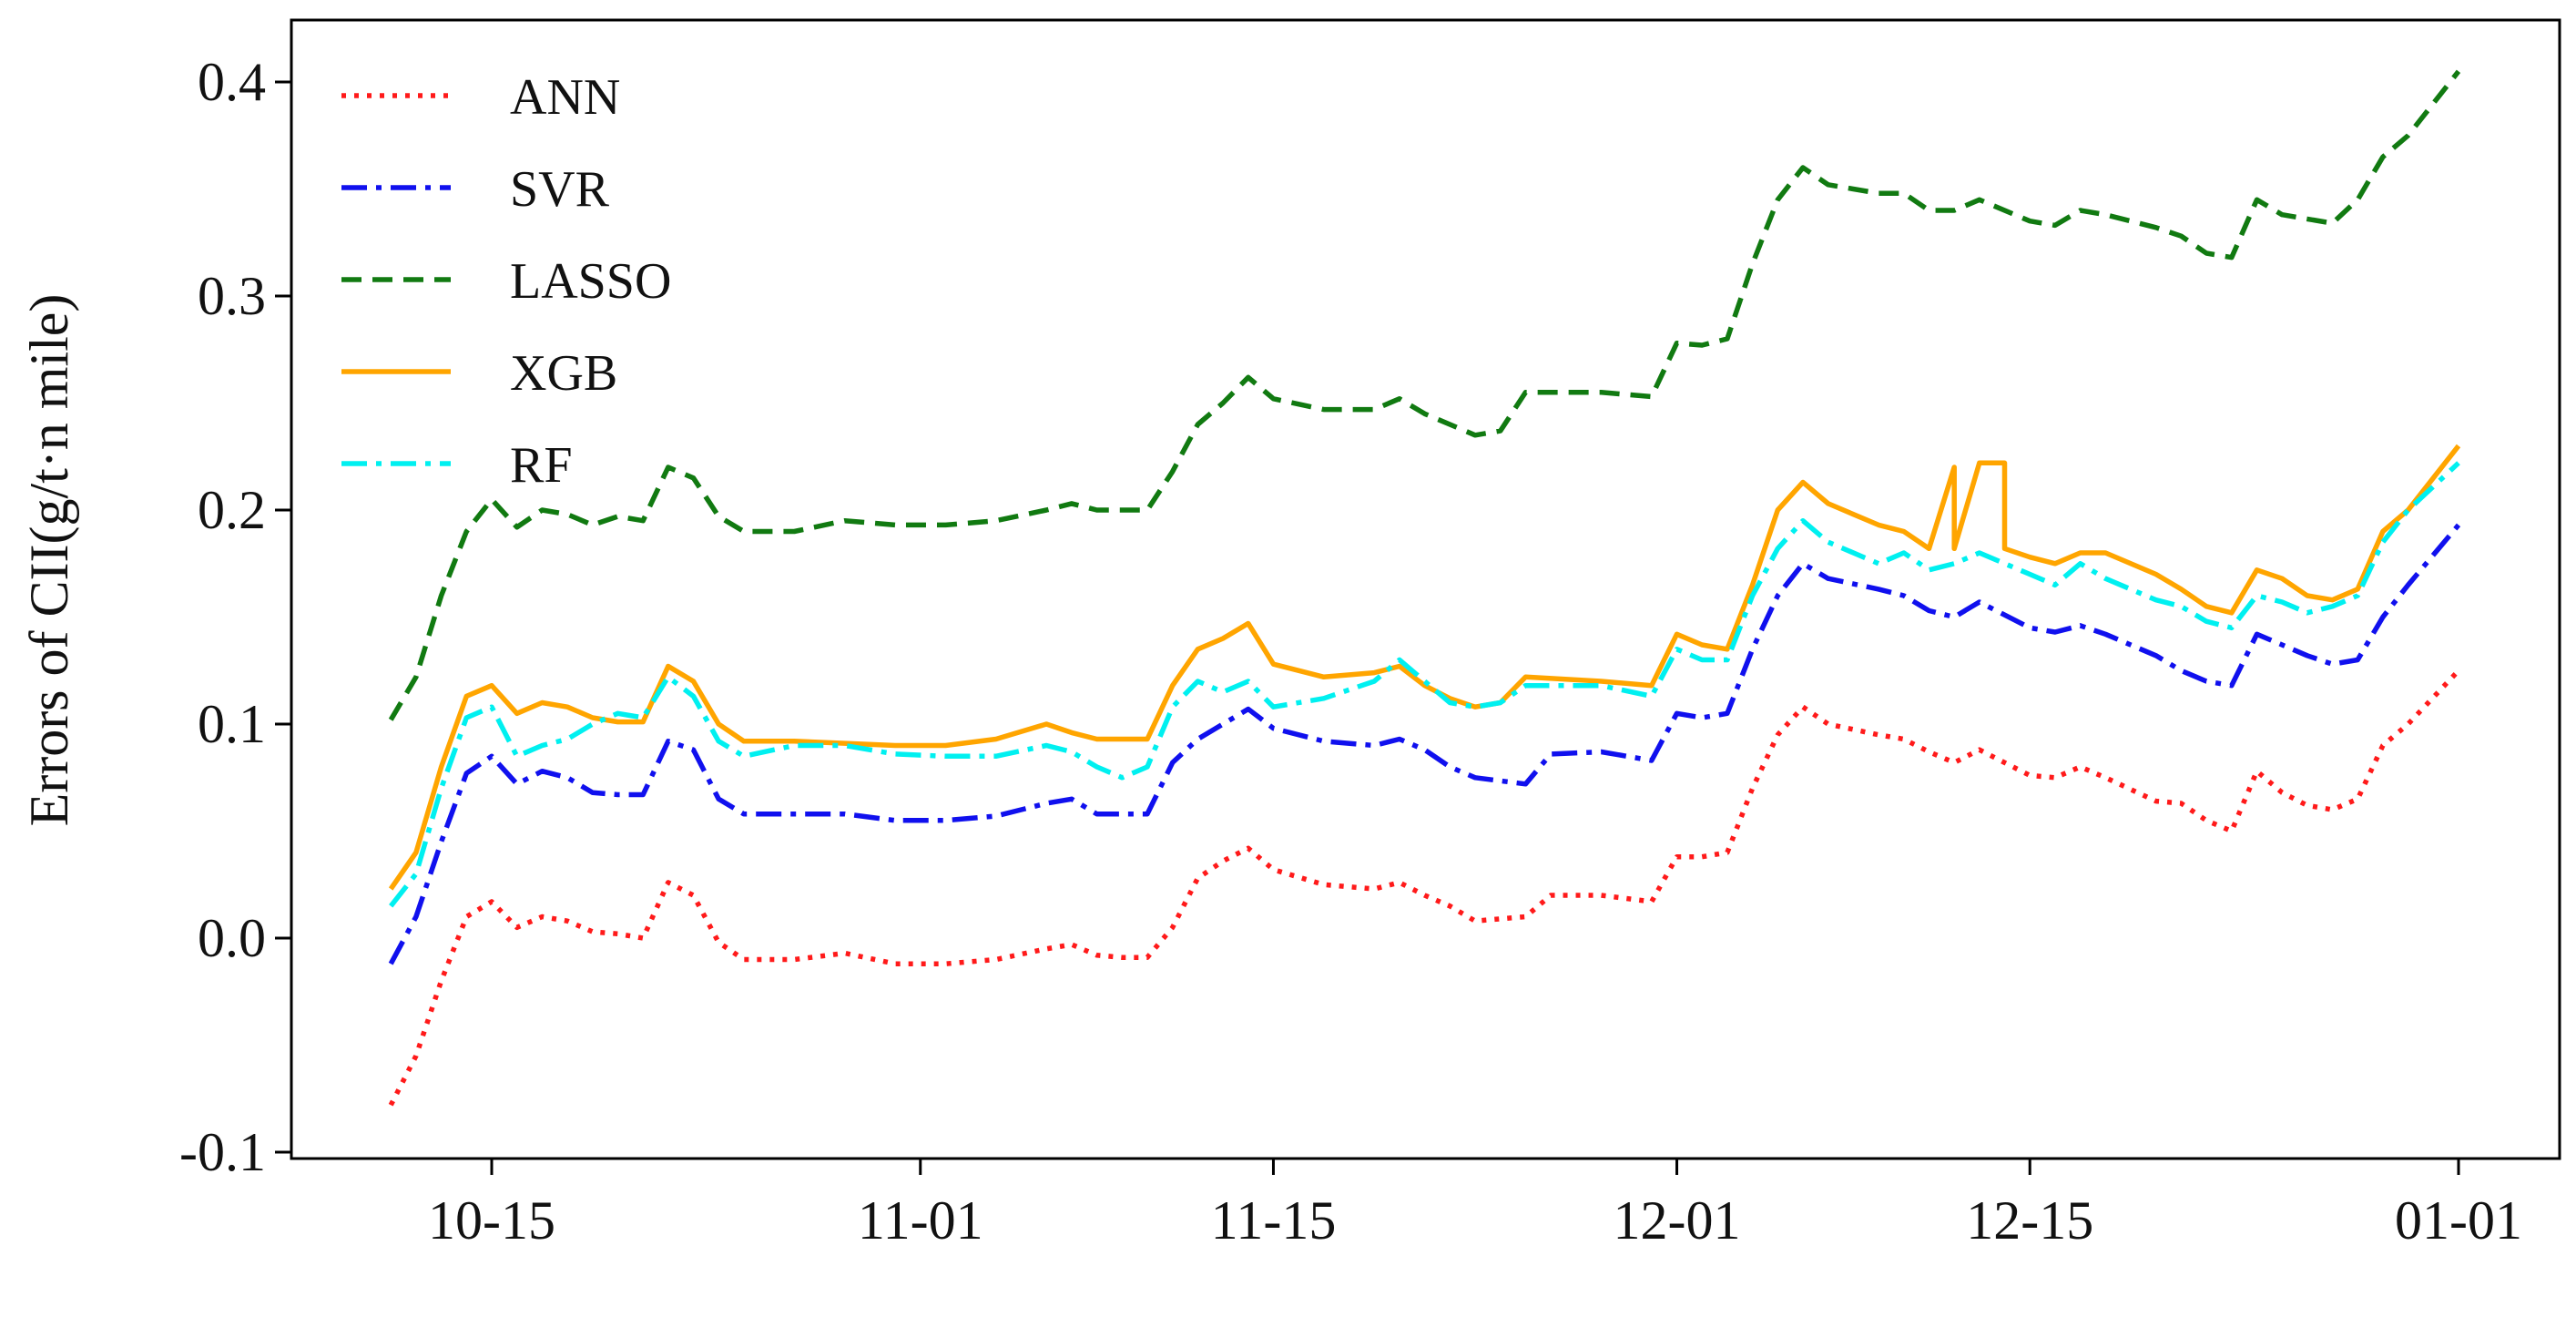 This screenshot has height=1317, width=2576. Describe the element at coordinates (222, 1152) in the screenshot. I see `y-tick-label: -0.1` at that location.